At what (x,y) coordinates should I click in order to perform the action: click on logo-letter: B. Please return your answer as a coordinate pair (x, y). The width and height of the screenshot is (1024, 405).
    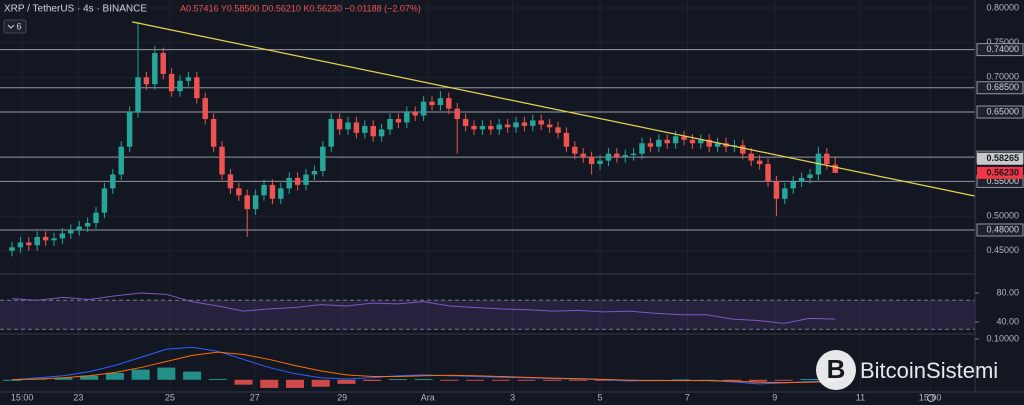
    Looking at the image, I should click on (836, 369).